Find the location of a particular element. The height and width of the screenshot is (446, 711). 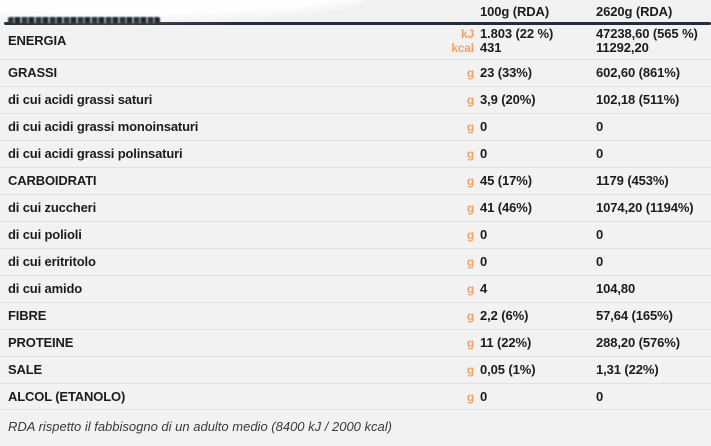

nutrient-label: di cui amido is located at coordinates (45, 288).